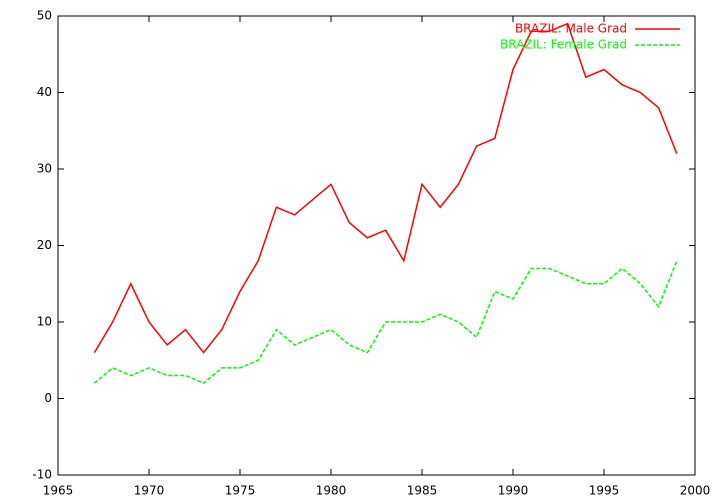  I want to click on x-tick-label: 1975, so click(240, 491).